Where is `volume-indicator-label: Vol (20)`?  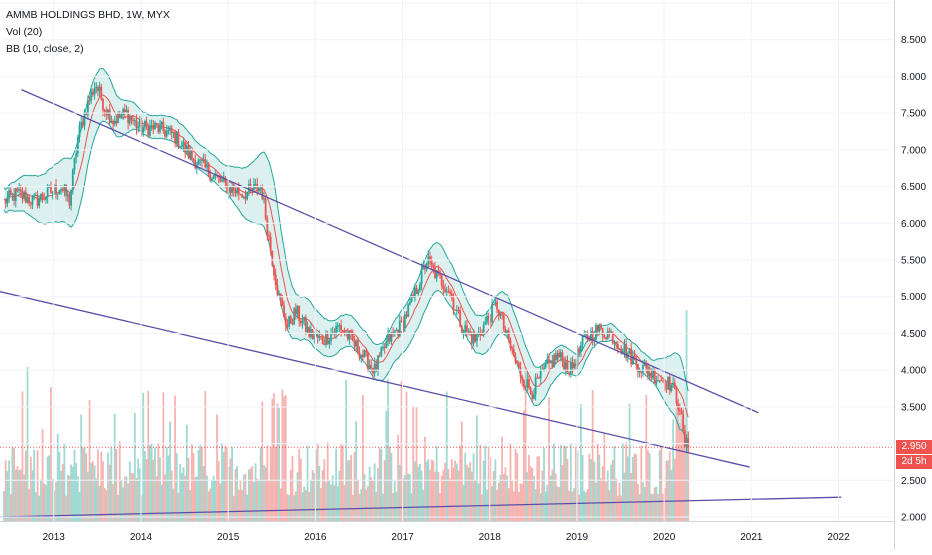 volume-indicator-label: Vol (20) is located at coordinates (24, 32).